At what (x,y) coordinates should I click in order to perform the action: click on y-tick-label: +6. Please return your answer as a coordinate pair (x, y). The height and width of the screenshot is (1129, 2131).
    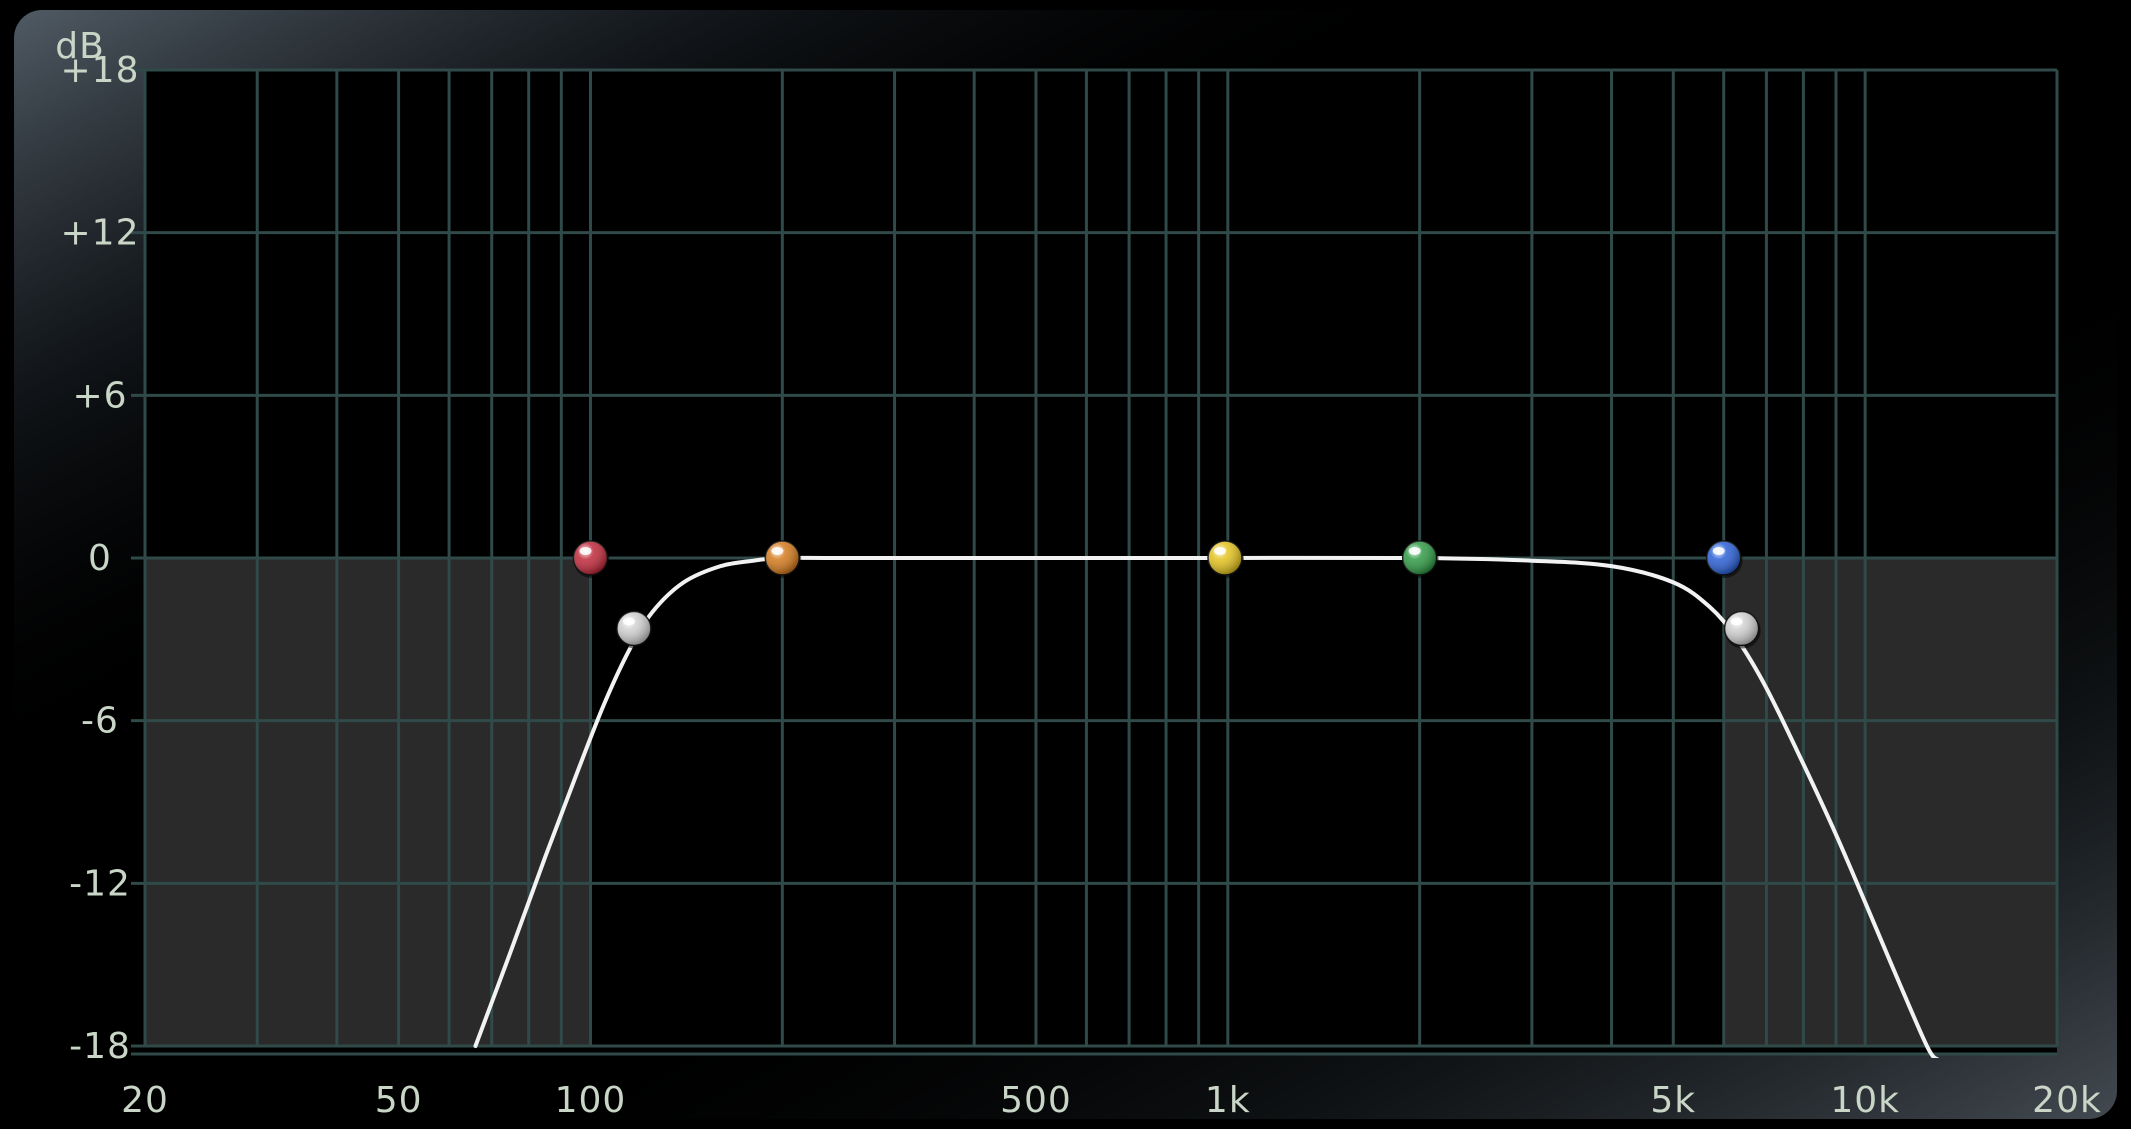
    Looking at the image, I should click on (99, 395).